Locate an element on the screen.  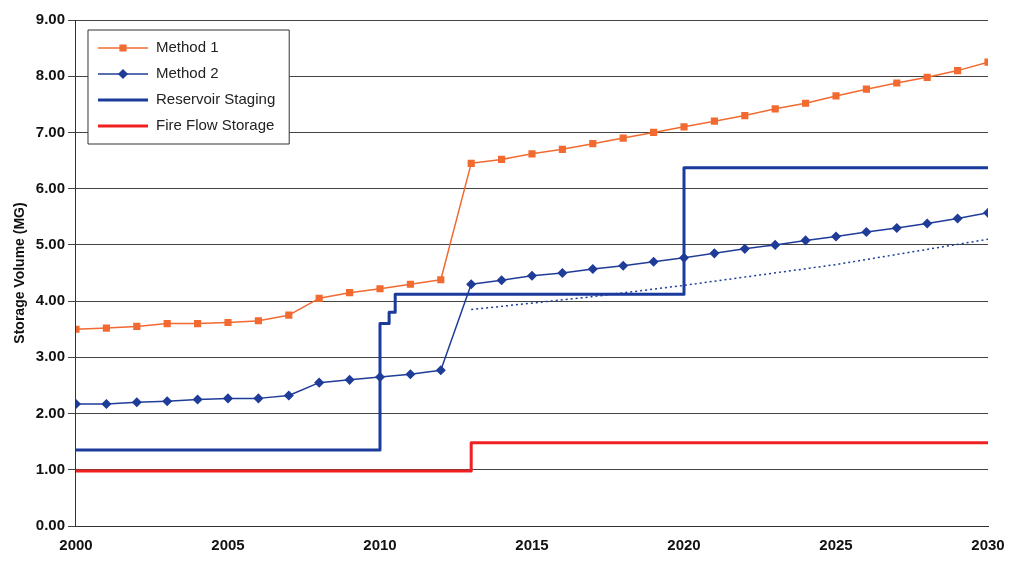
y-tick-label: 2.00 is located at coordinates (50, 412).